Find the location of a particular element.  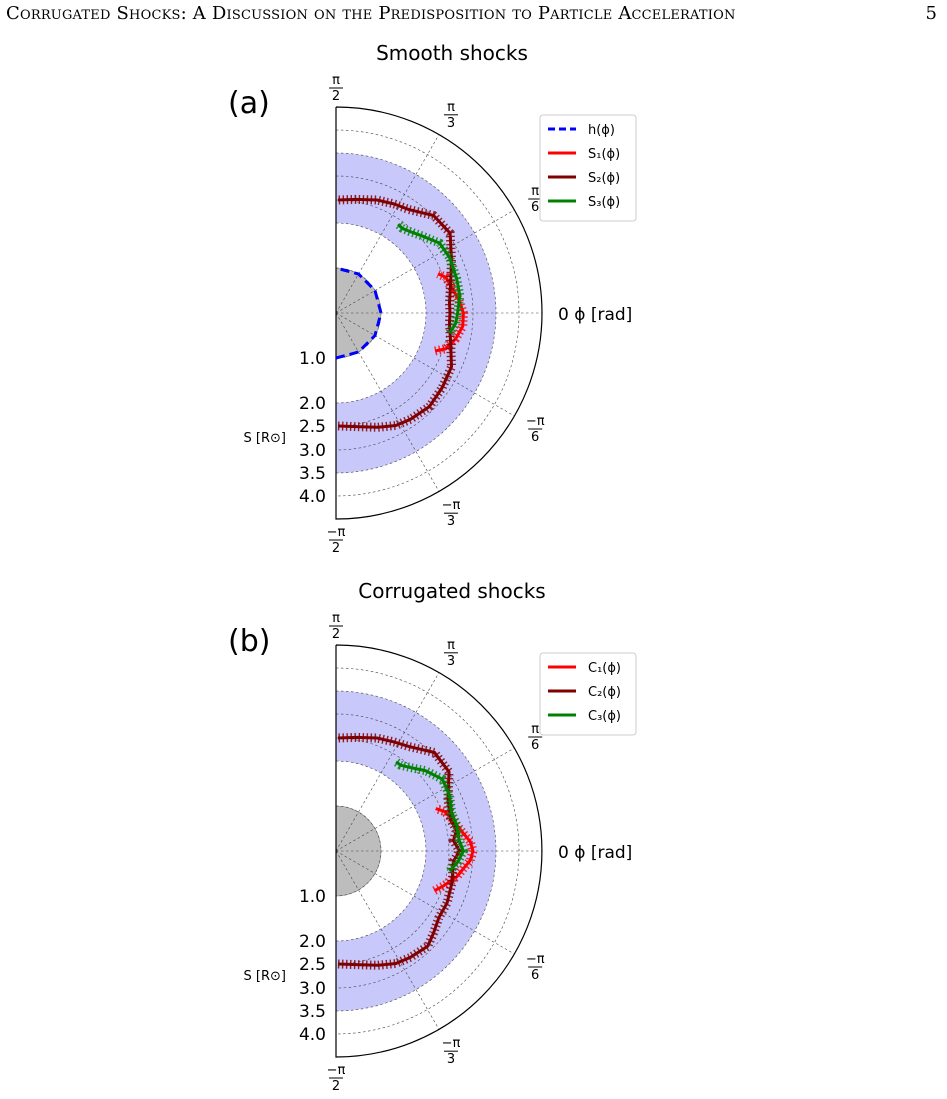

legend-label: S₂(ϕ) is located at coordinates (604, 178).